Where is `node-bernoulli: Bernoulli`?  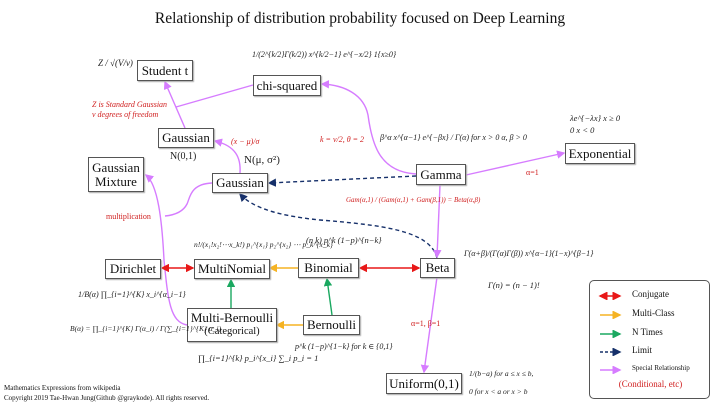
node-bernoulli: Bernoulli is located at coordinates (331, 325).